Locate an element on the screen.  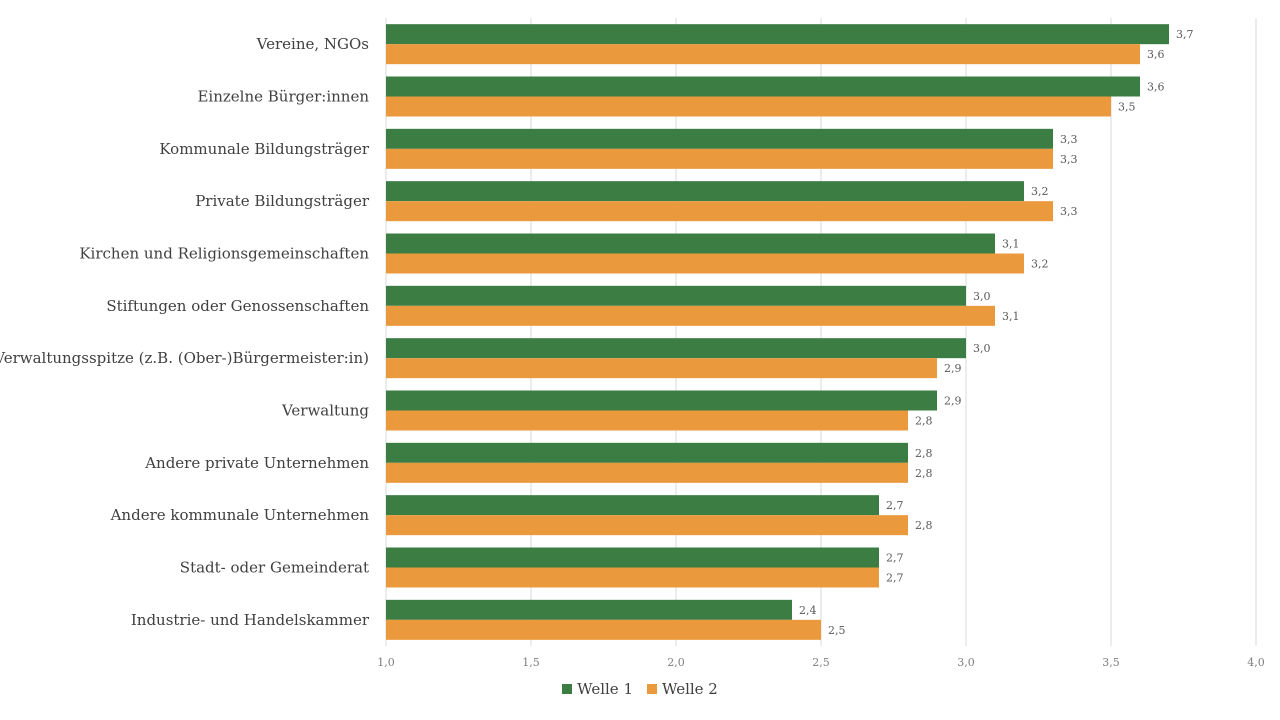
data-label: 3,5 is located at coordinates (1127, 107).